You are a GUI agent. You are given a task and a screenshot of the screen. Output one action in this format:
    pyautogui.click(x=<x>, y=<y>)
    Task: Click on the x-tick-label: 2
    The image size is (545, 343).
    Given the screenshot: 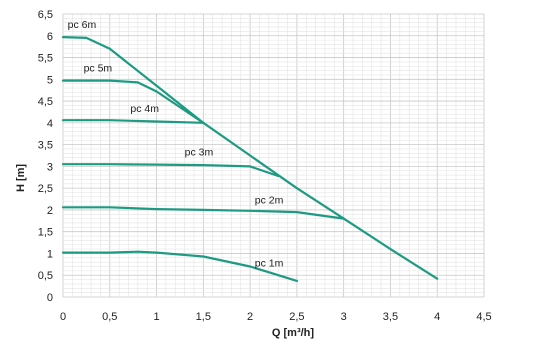 What is the action you would take?
    pyautogui.click(x=250, y=317)
    